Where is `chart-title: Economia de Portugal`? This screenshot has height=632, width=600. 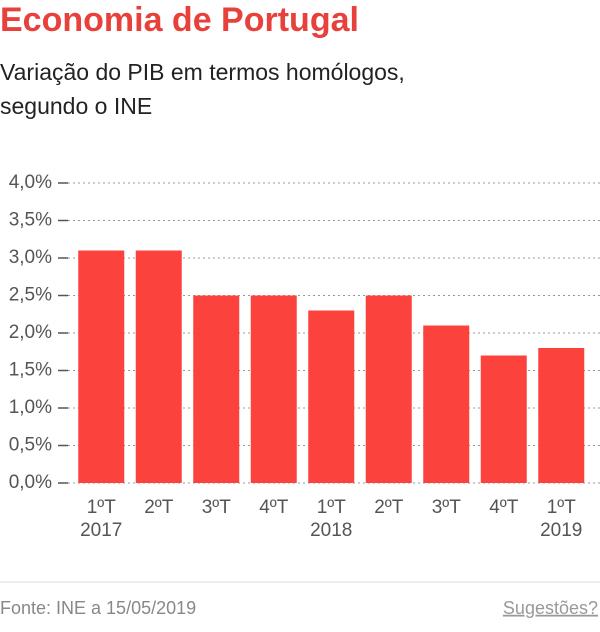 chart-title: Economia de Portugal is located at coordinates (179, 20).